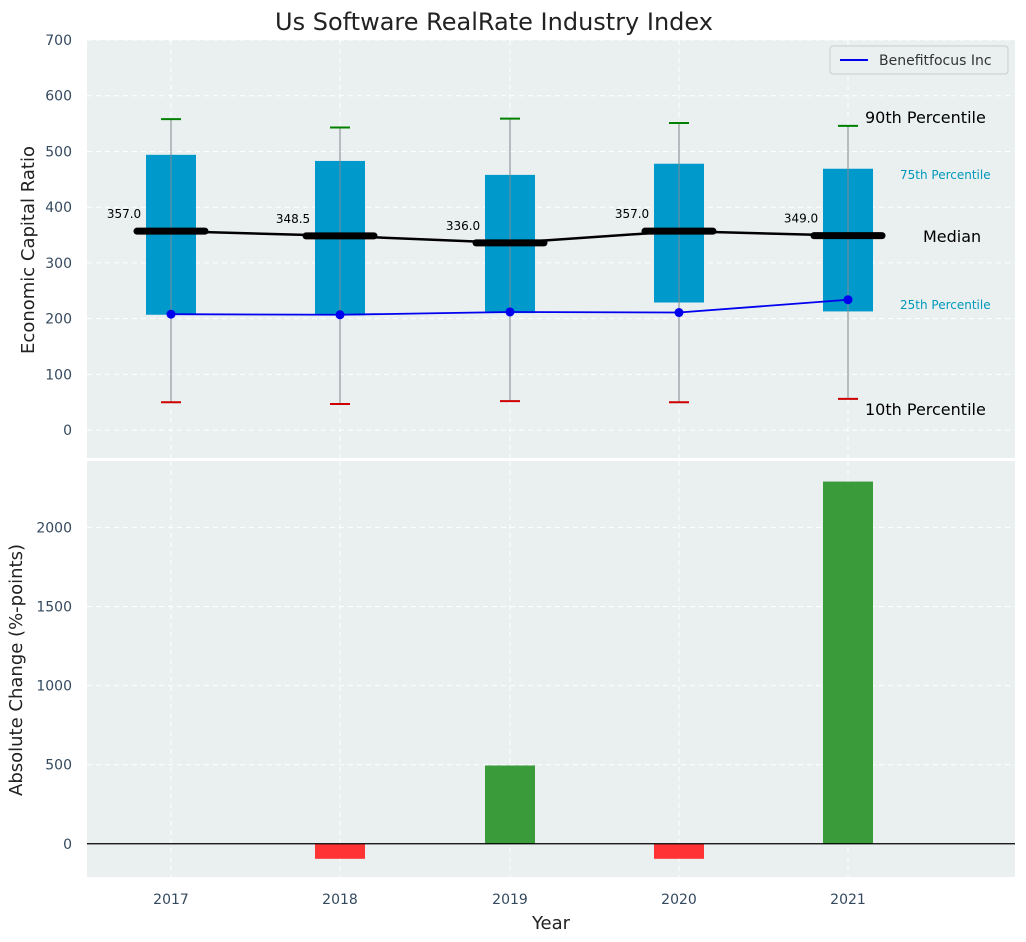 The width and height of the screenshot is (1026, 942). Describe the element at coordinates (494, 22) in the screenshot. I see `chart-title: Us Software RealRate Industry Index` at that location.